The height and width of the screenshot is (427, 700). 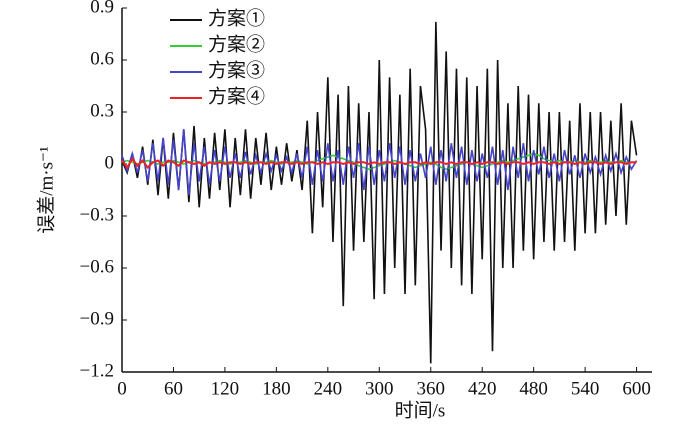 I want to click on x-tick-label: 240, so click(x=328, y=388).